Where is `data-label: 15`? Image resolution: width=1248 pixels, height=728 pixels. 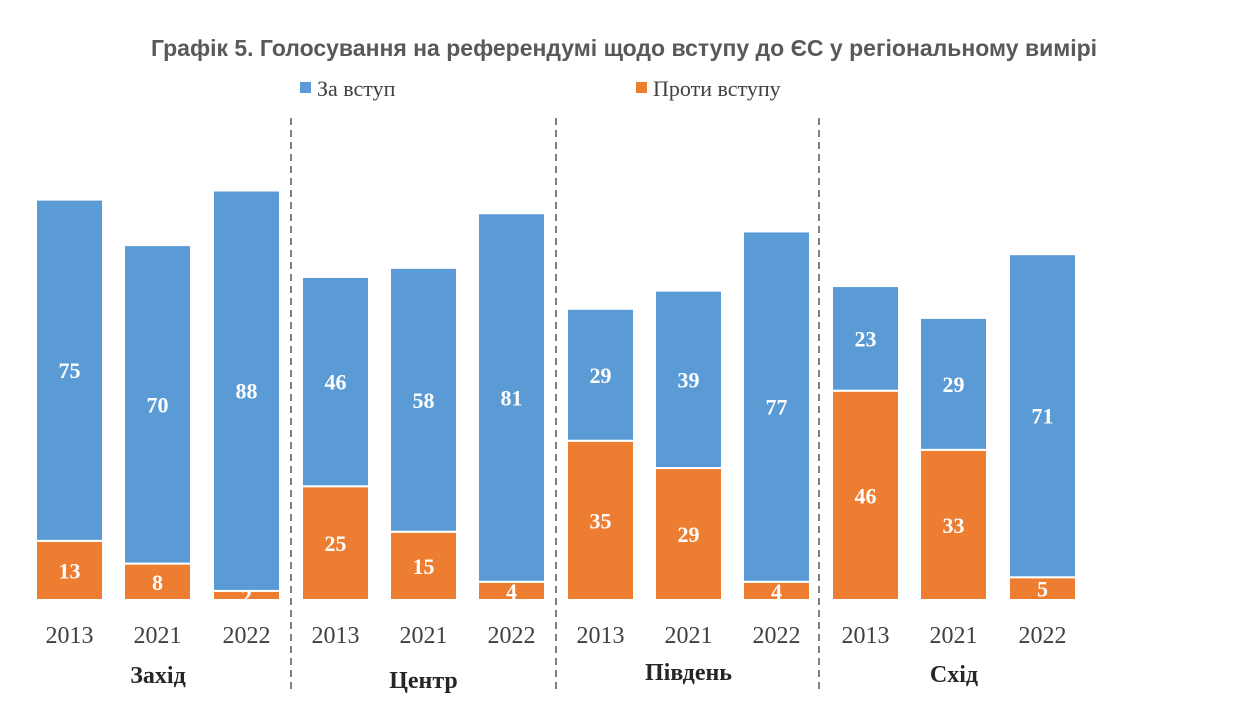
data-label: 15 is located at coordinates (424, 566).